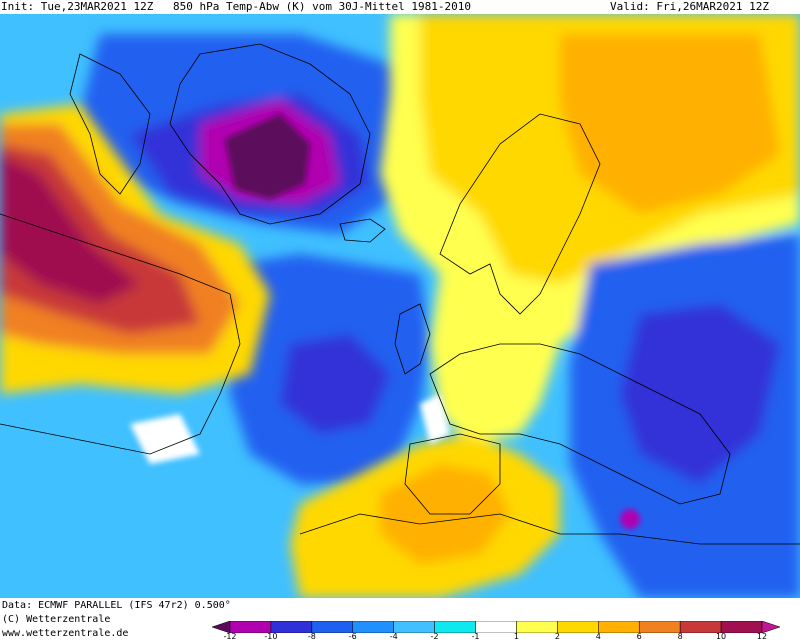 The image size is (800, 642). I want to click on near-zero-band, so click(435, 419).